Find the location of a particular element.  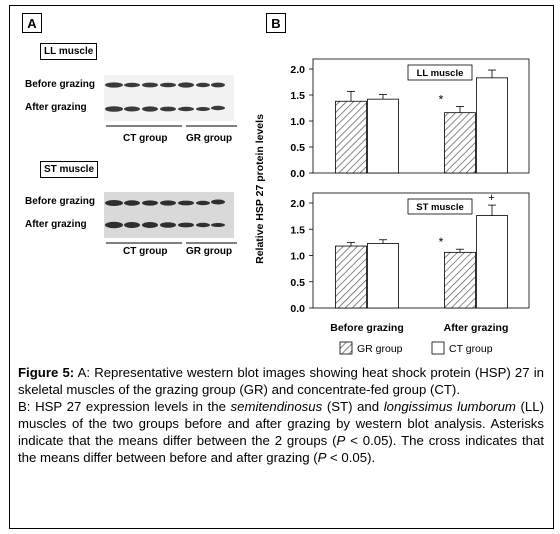

ll-blot-image is located at coordinates (169, 98).